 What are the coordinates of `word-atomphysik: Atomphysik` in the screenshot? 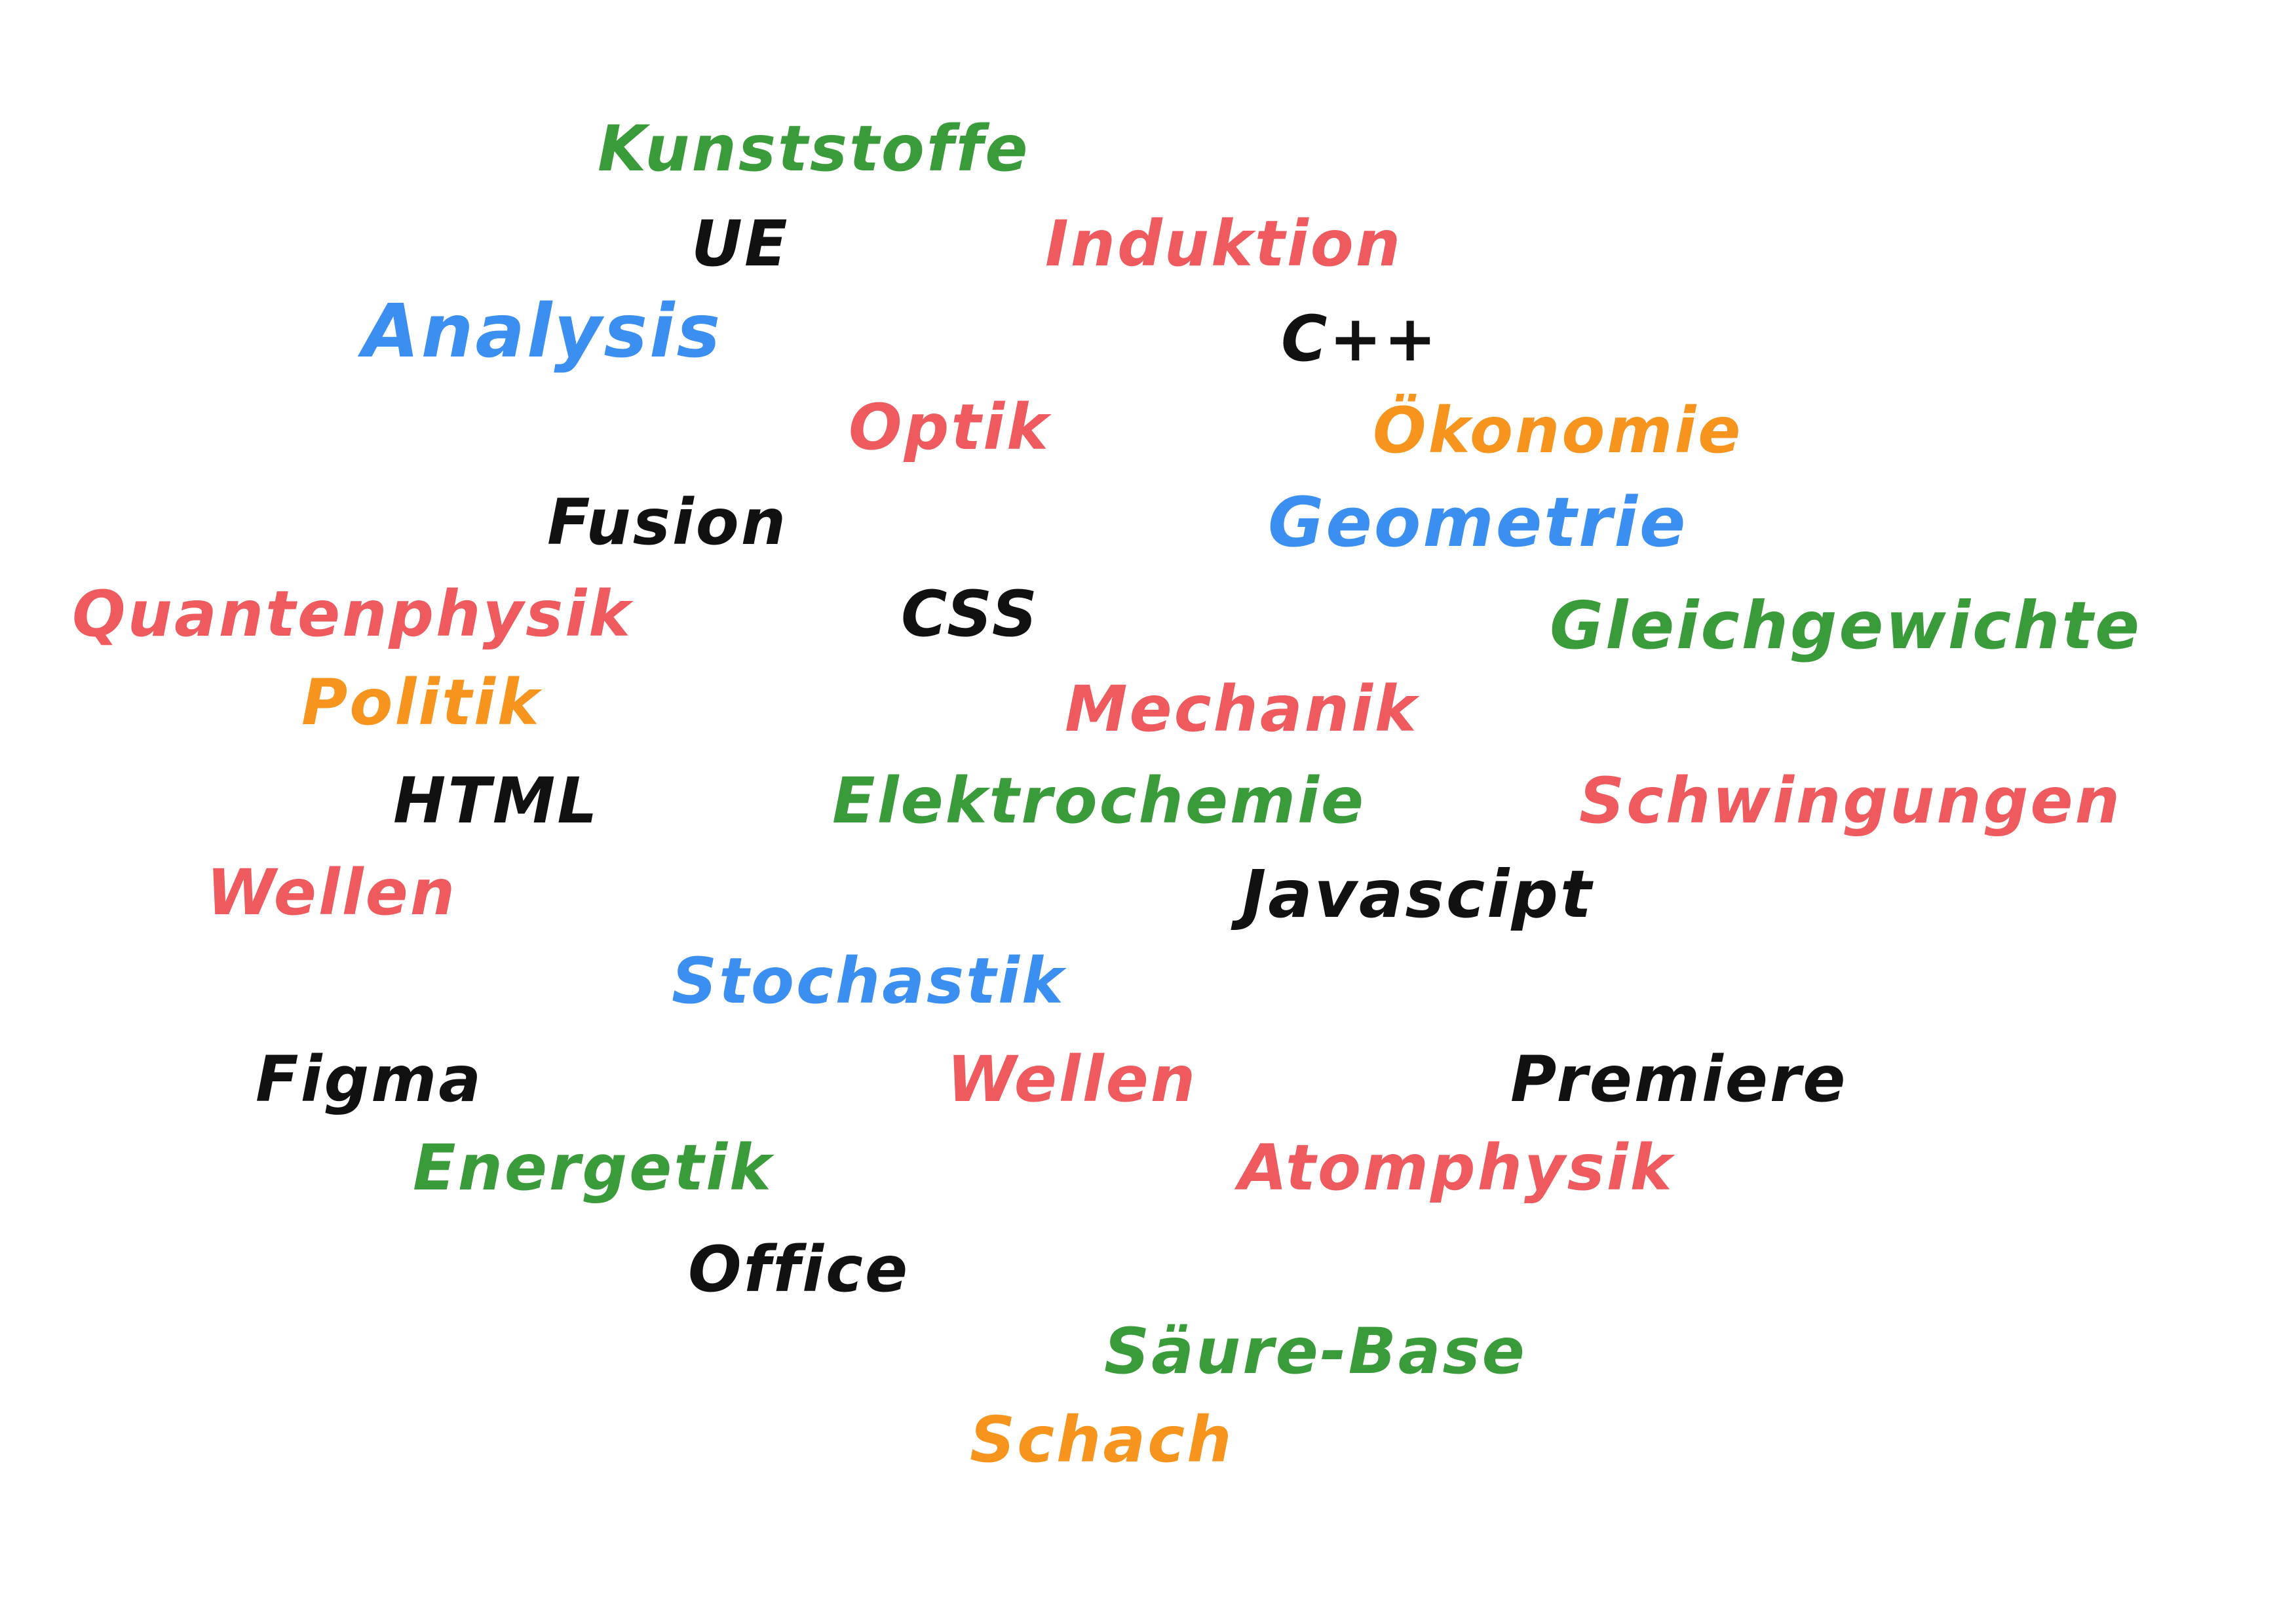 It's located at (1456, 1168).